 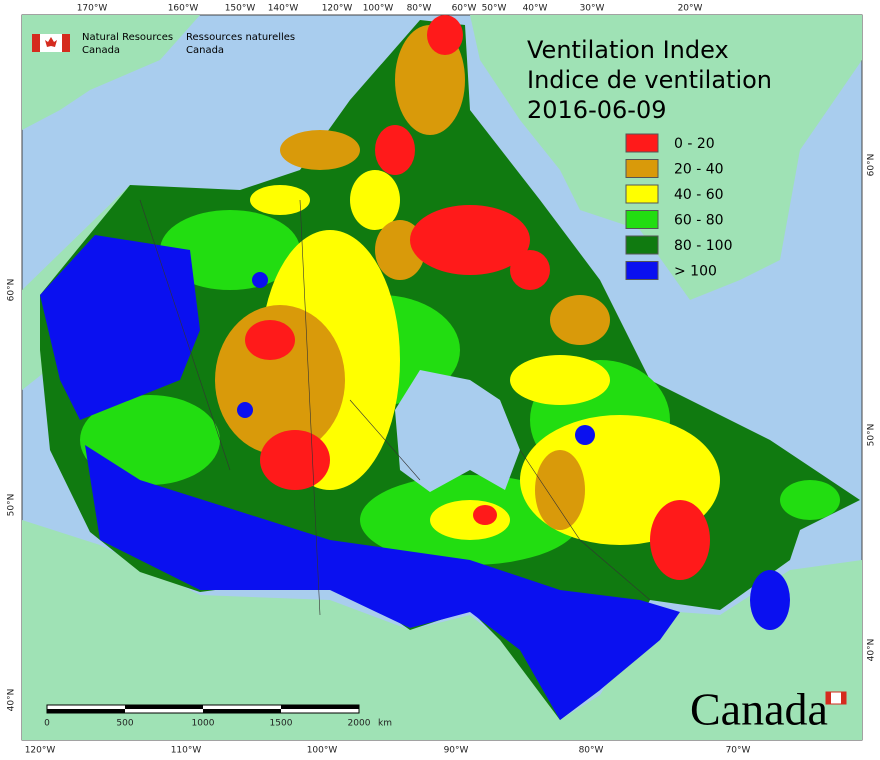 I want to click on scale-label: 500, so click(x=124, y=724).